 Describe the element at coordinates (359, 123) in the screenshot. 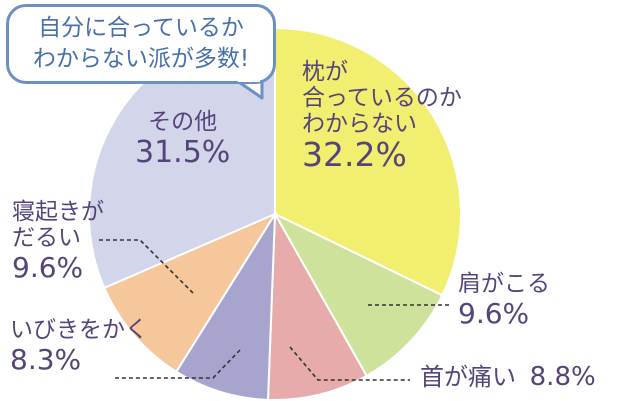

I see `slice-label-line: わからない` at that location.